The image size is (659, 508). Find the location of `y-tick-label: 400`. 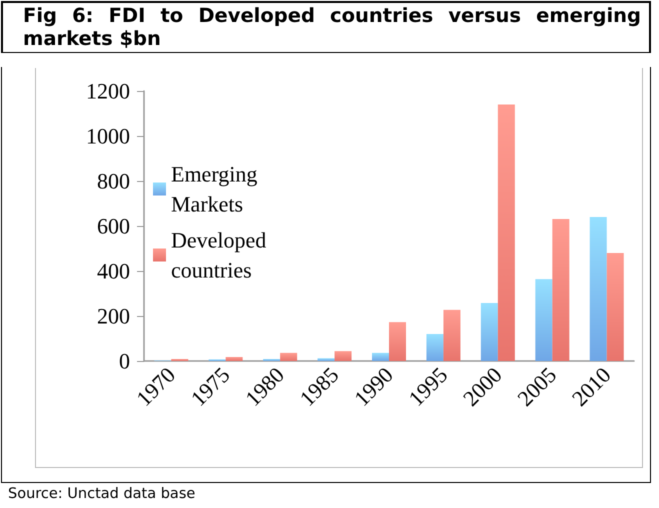

y-tick-label: 400 is located at coordinates (113, 271).